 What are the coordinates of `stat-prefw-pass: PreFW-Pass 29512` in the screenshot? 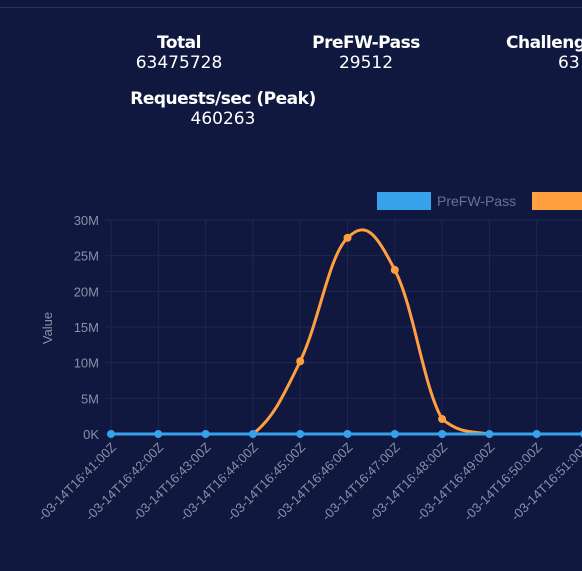 It's located at (366, 53).